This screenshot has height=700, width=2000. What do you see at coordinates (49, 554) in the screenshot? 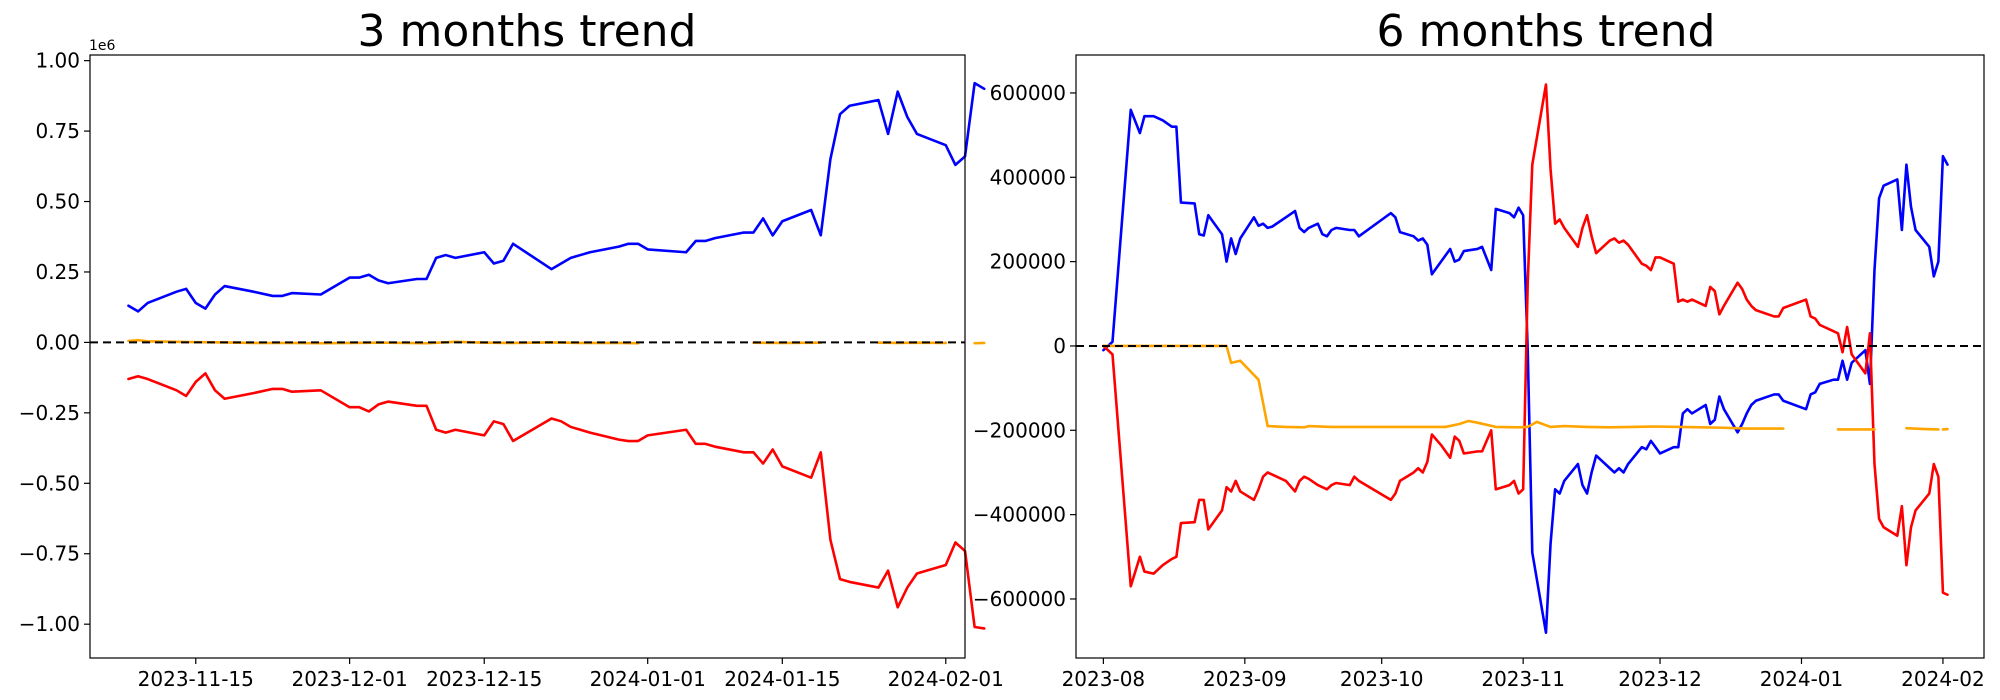
I see `y-tick-label: −0.75` at bounding box center [49, 554].